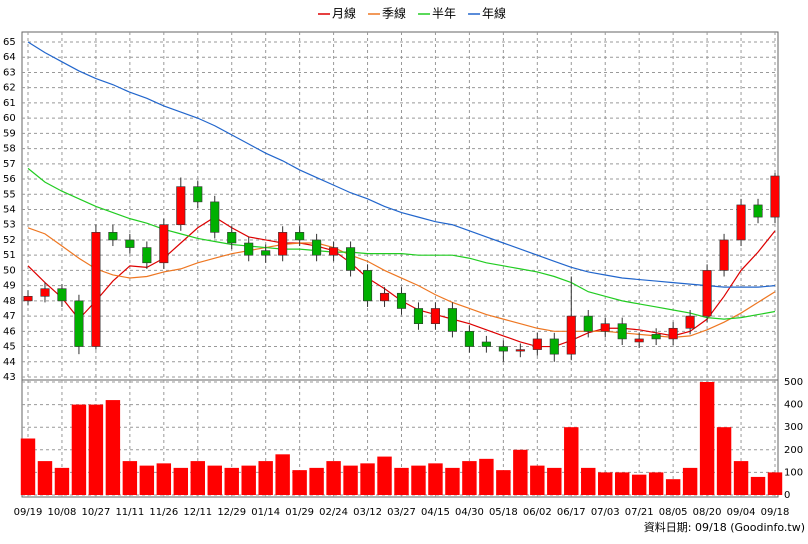 The width and height of the screenshot is (808, 544). What do you see at coordinates (793, 405) in the screenshot?
I see `y2-tick-label: 400` at bounding box center [793, 405].